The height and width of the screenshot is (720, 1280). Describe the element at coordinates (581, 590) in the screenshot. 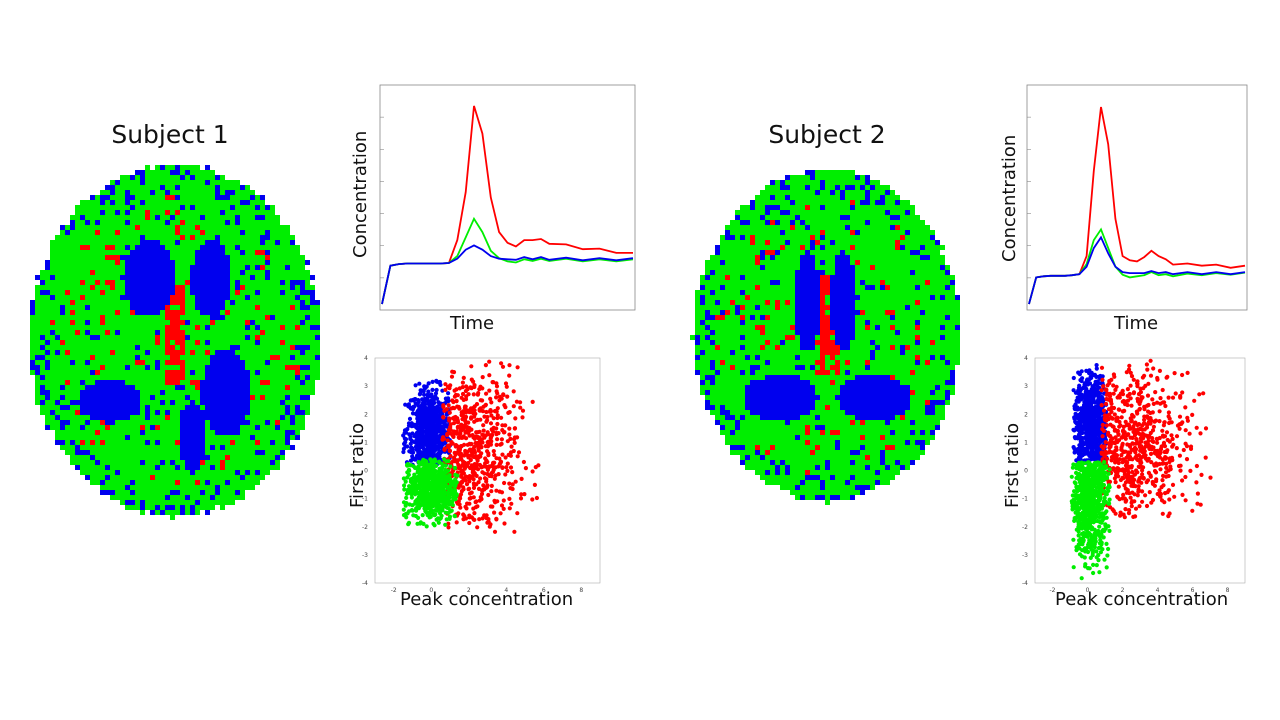

I see `subject1-scatter-xtick-label: 8` at that location.